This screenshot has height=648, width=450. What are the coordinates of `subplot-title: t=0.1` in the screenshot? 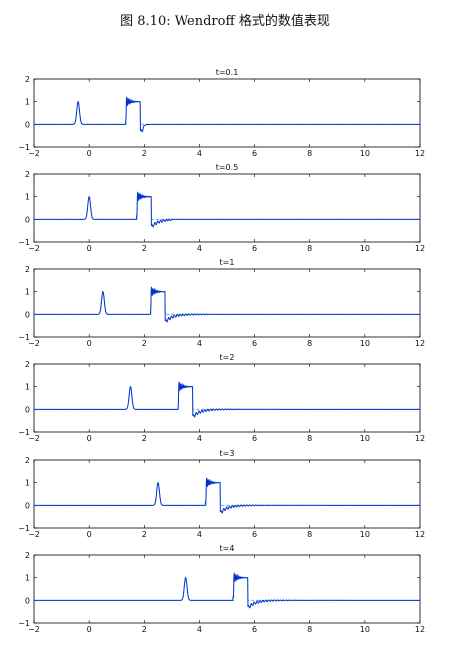 It's located at (227, 72).